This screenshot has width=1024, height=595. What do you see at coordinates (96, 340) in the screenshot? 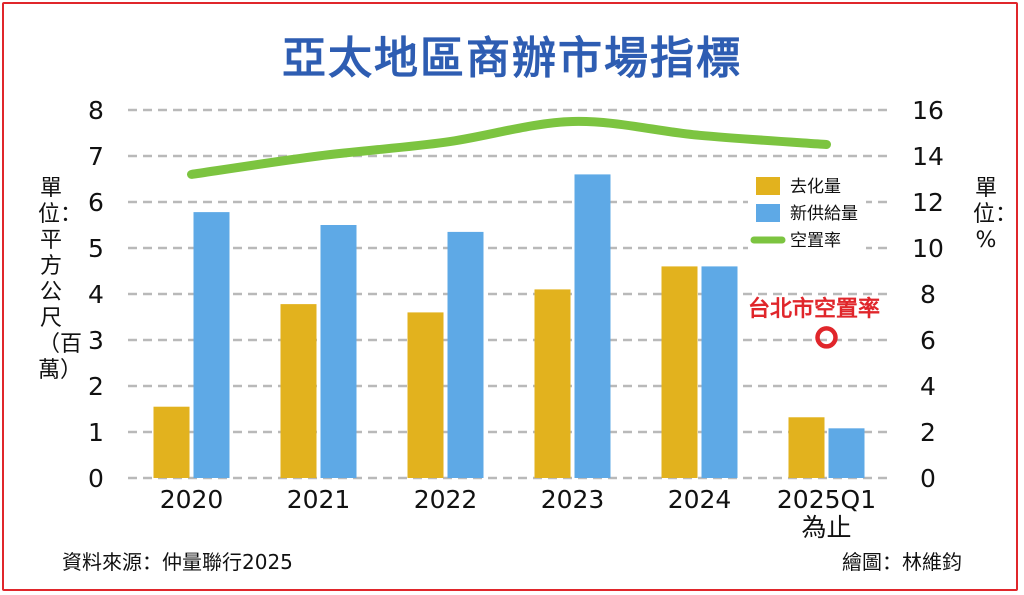
I see `y-tick-label: 3` at bounding box center [96, 340].